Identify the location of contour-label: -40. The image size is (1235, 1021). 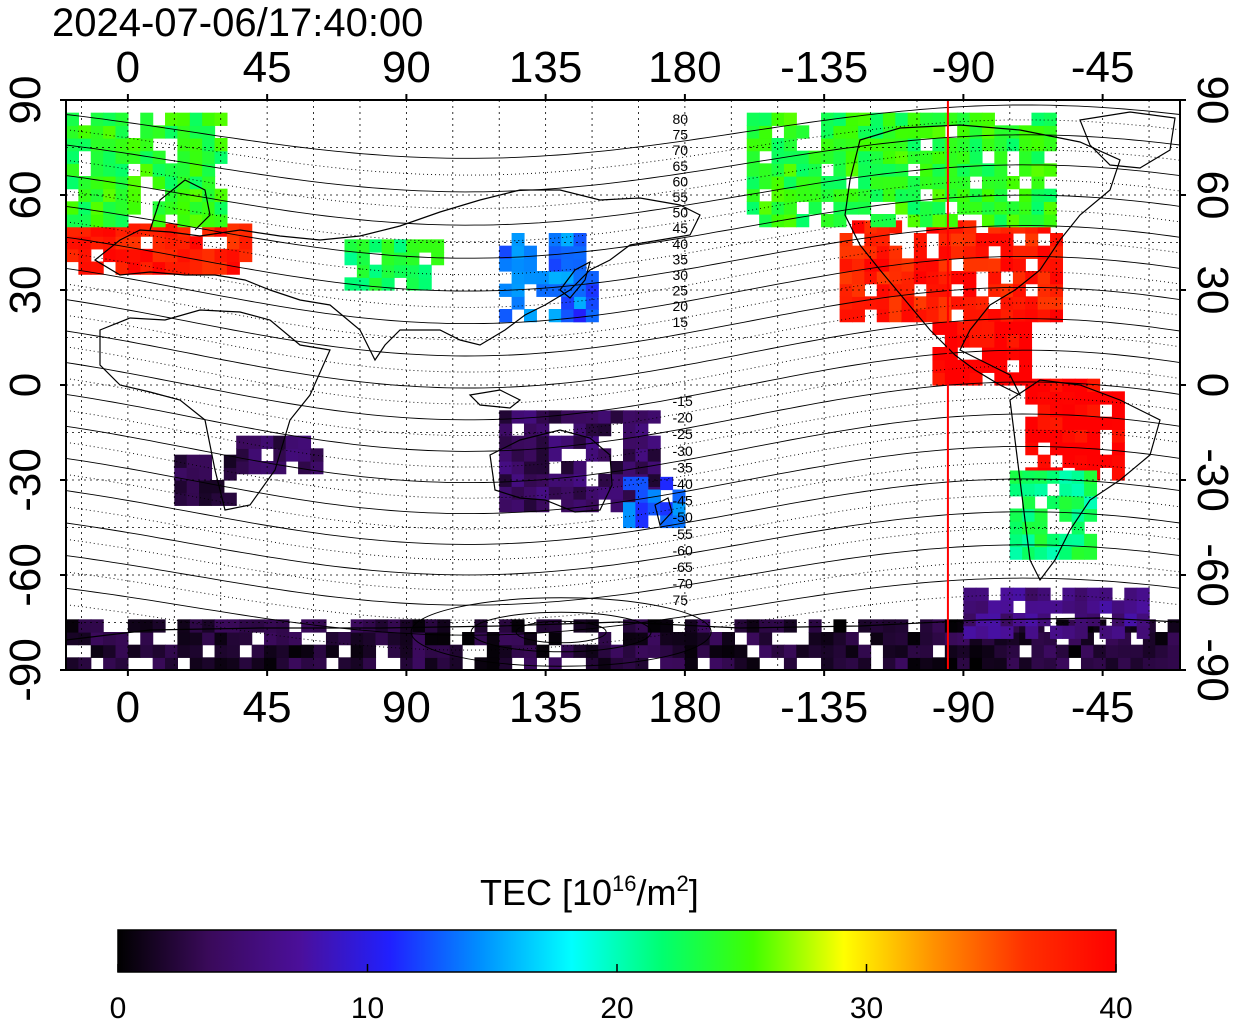
(683, 484).